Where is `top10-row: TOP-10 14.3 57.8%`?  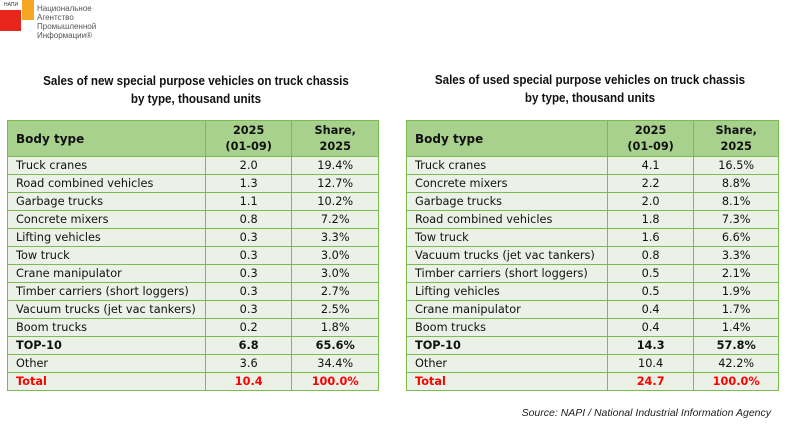
top10-row: TOP-10 14.3 57.8% is located at coordinates (592, 345).